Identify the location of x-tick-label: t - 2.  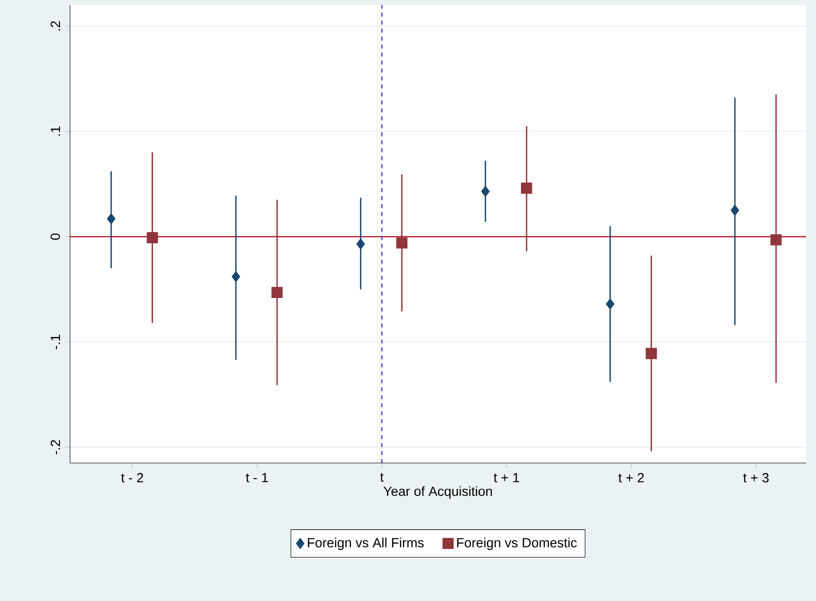
(132, 477).